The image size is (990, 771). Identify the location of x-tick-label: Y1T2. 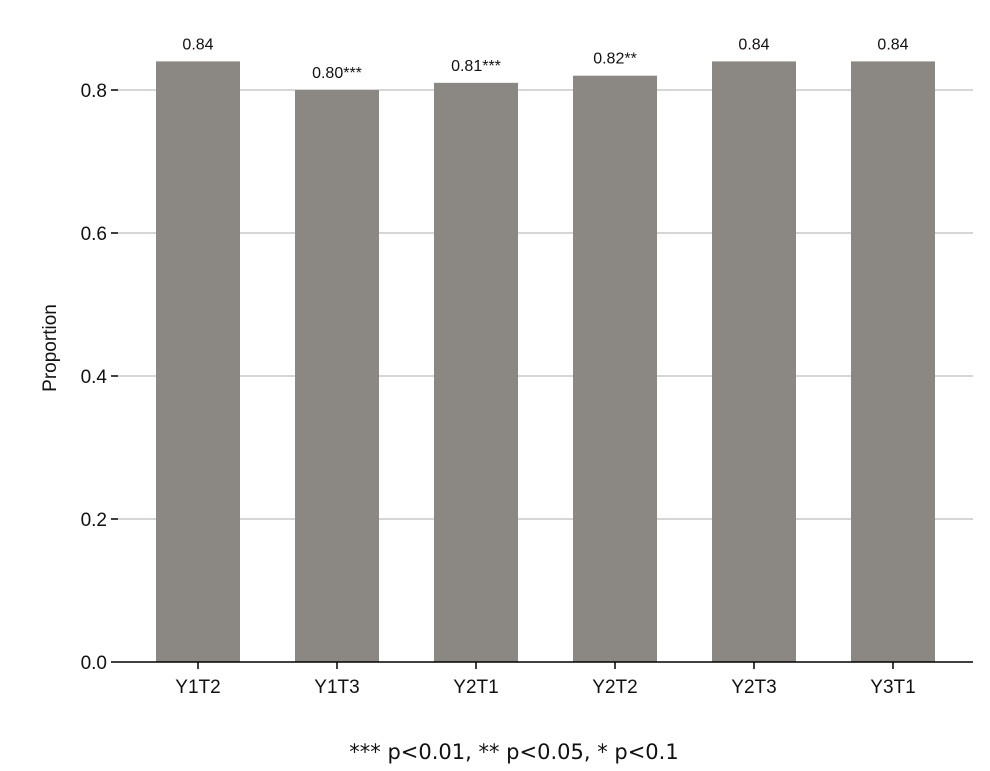
(197, 687).